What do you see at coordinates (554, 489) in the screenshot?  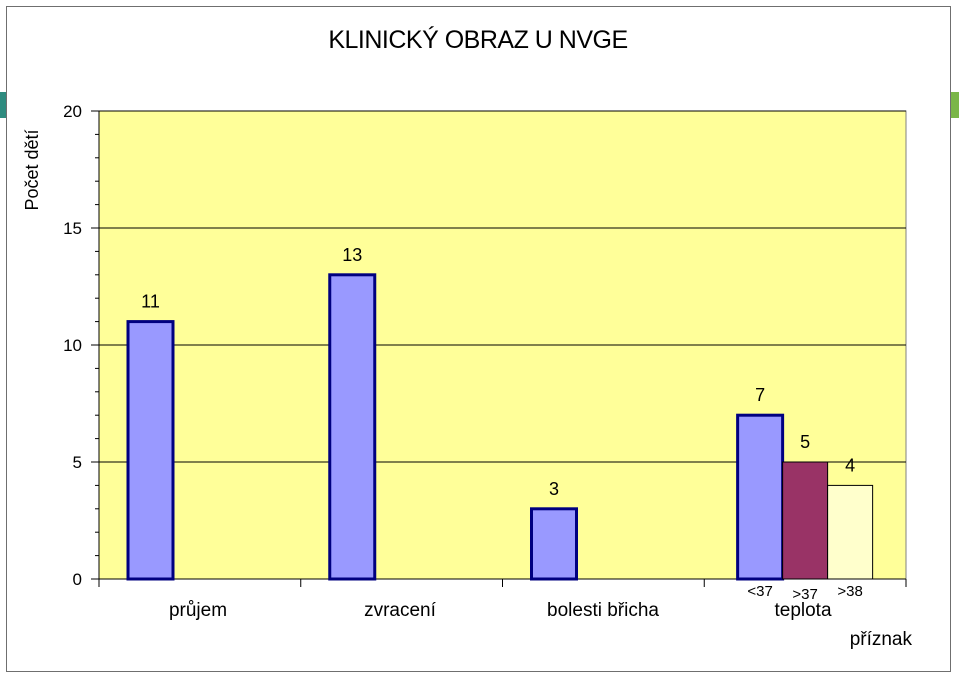 I see `data-label: 3` at bounding box center [554, 489].